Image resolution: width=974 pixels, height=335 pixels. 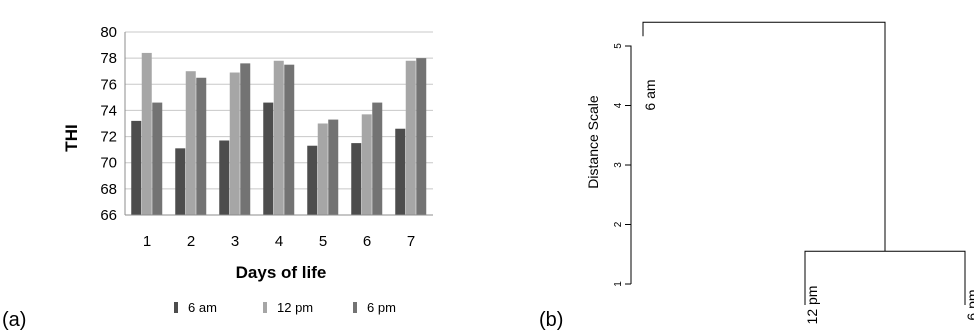 What do you see at coordinates (235, 241) in the screenshot?
I see `x-tick-label: 3` at bounding box center [235, 241].